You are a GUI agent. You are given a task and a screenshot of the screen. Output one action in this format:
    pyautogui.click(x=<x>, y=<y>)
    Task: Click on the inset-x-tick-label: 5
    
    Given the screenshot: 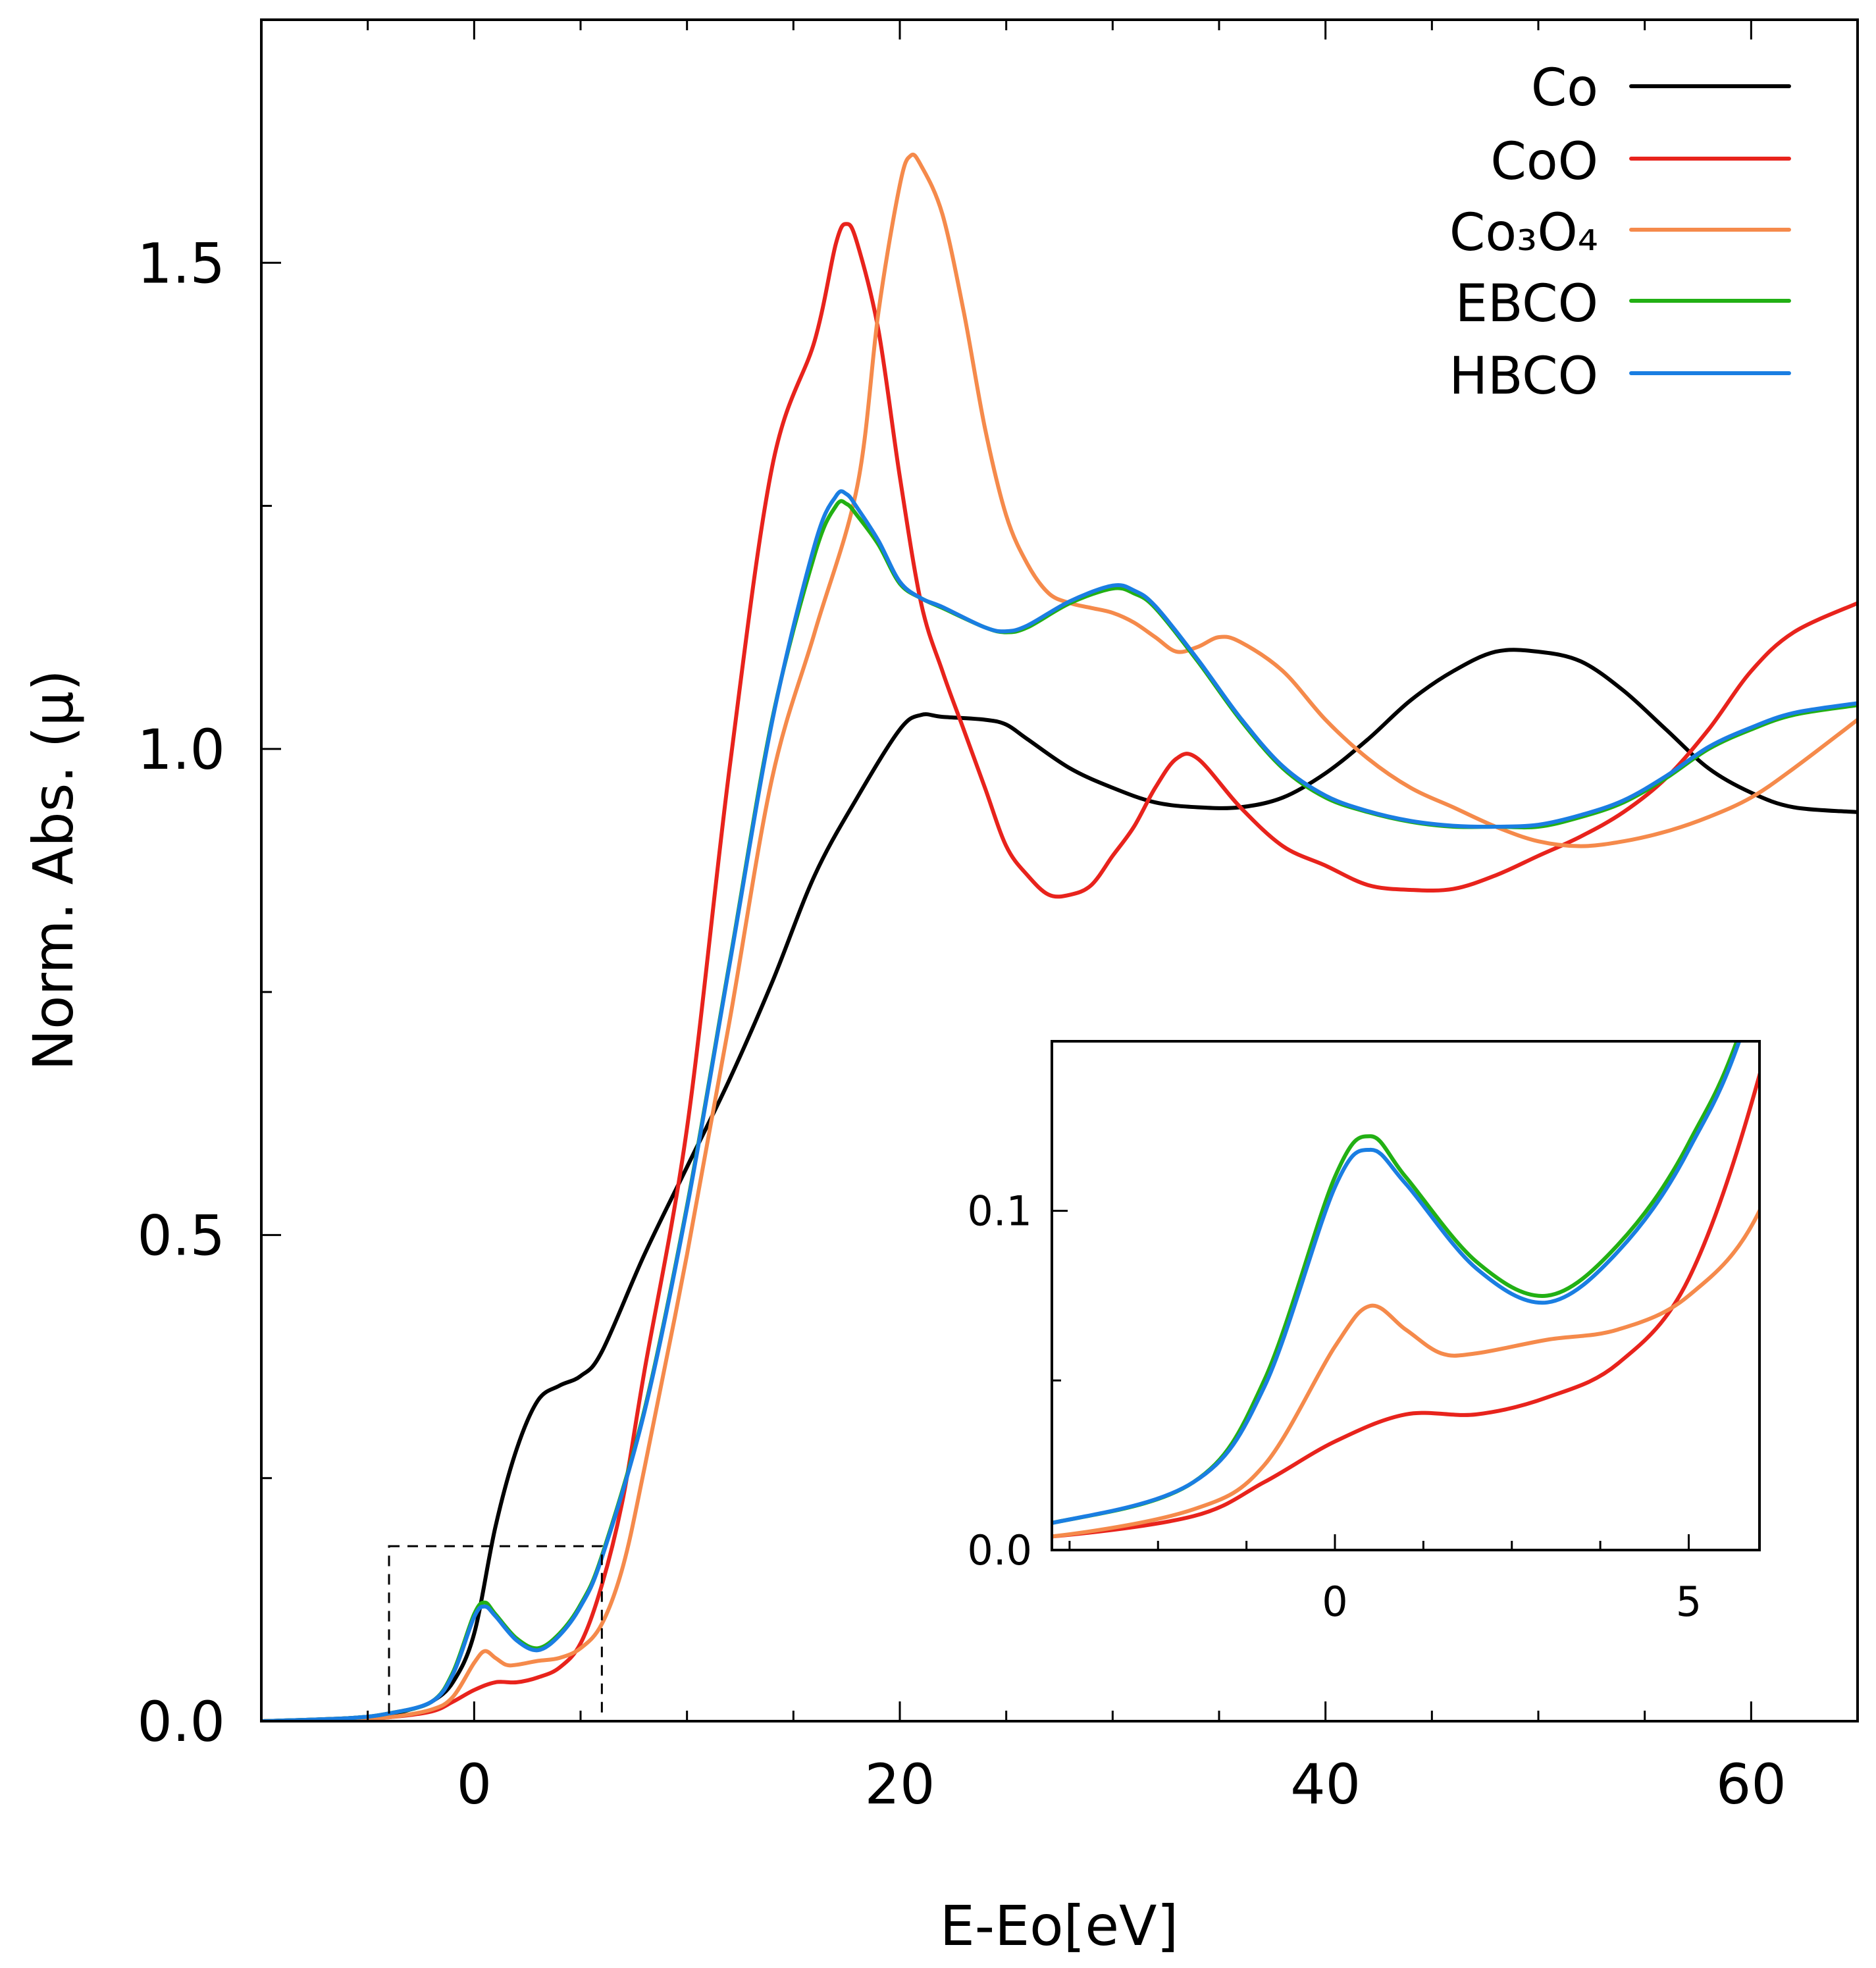 What is the action you would take?
    pyautogui.click(x=1689, y=1602)
    